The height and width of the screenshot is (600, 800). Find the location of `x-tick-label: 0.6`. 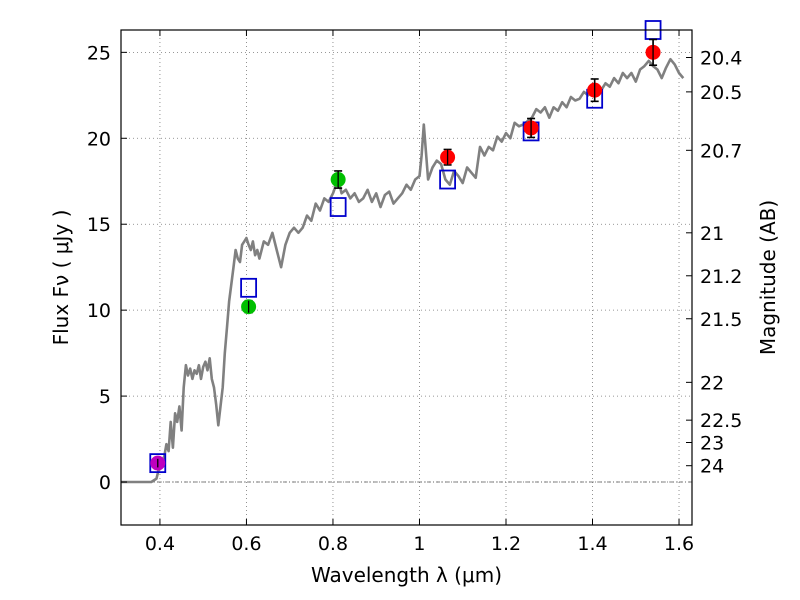

x-tick-label: 0.6 is located at coordinates (246, 544).